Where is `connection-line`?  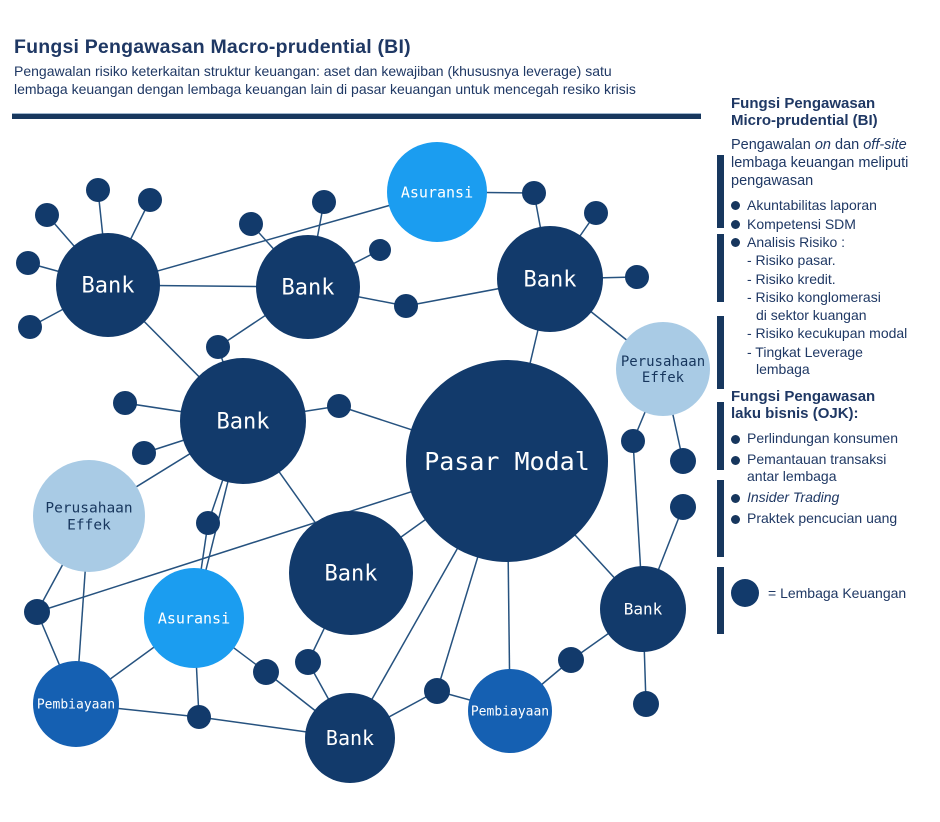
connection-line is located at coordinates (272, 238).